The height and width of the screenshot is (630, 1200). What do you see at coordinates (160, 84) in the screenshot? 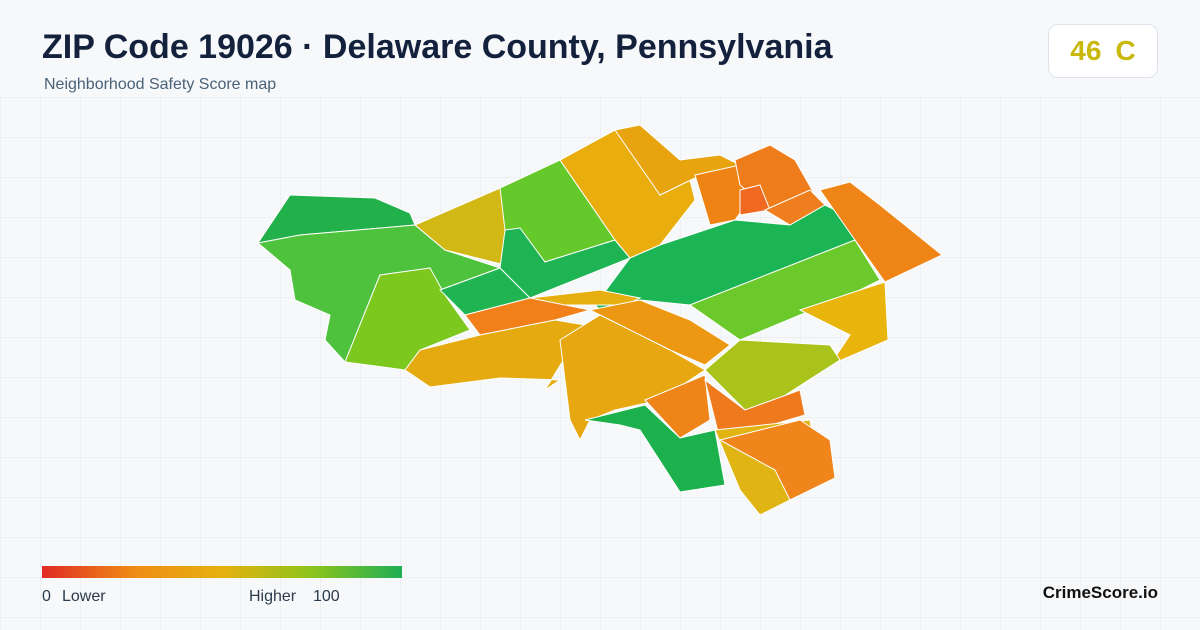
I see `subtitle: Neighborhood Safety Score map` at bounding box center [160, 84].